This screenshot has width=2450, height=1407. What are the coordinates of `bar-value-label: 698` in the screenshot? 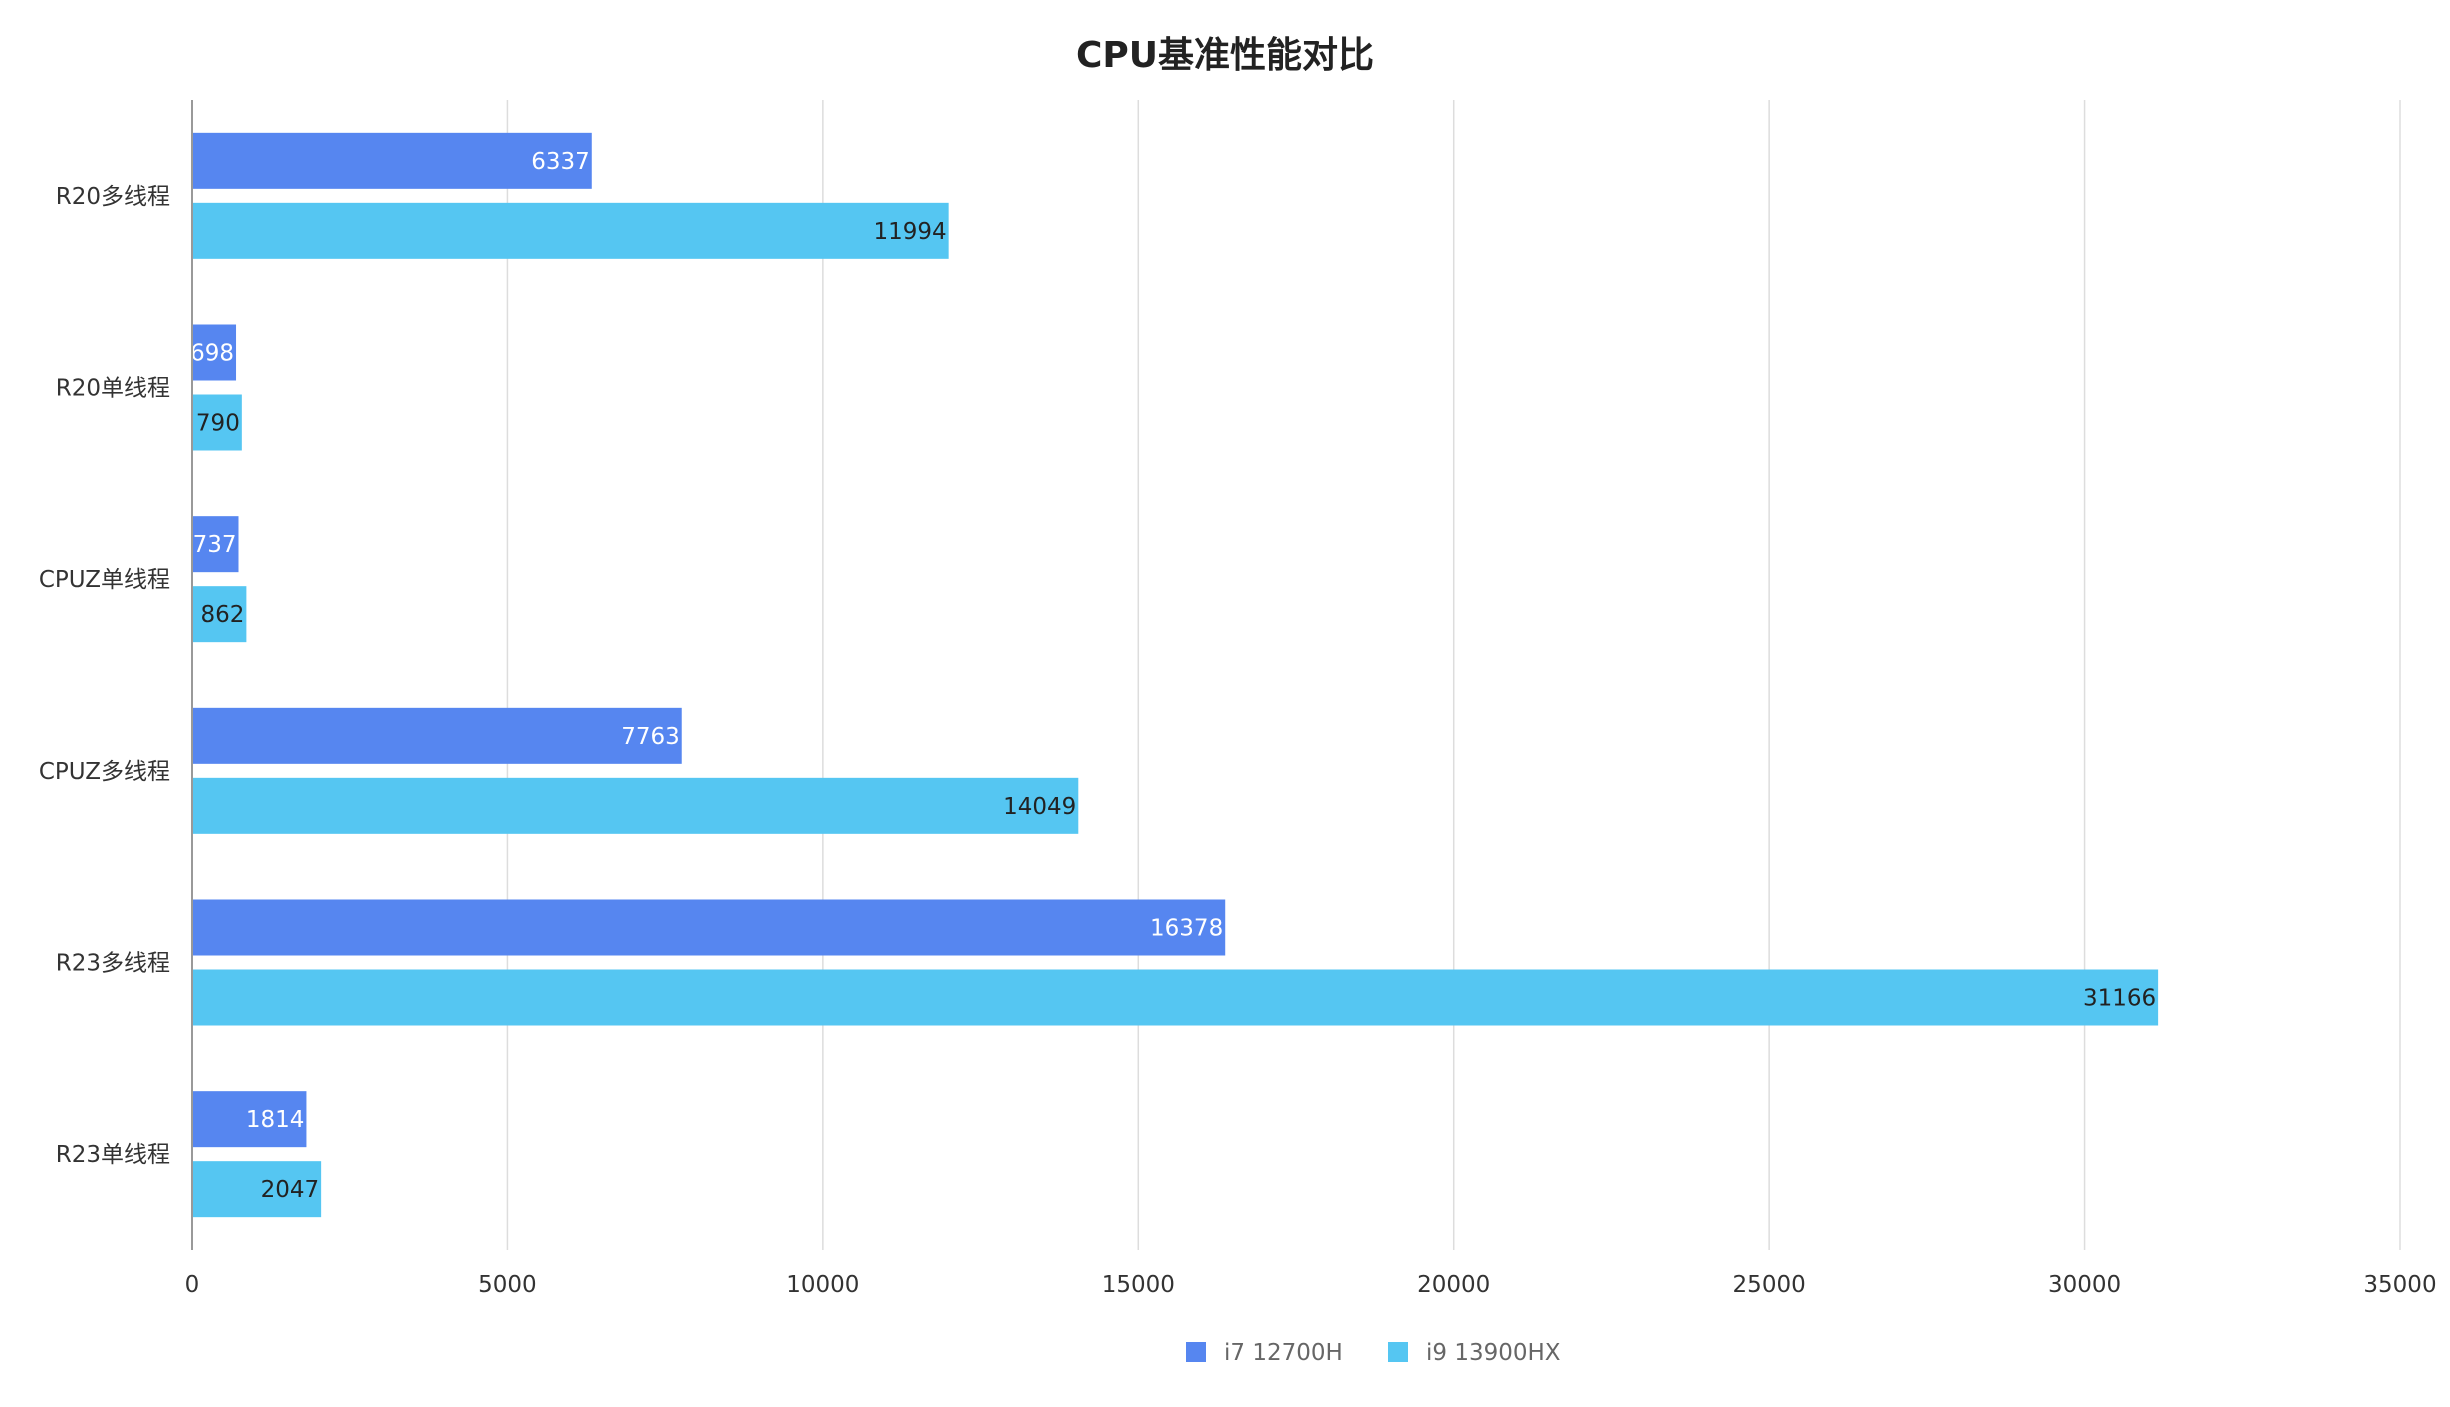 It's located at (212, 354).